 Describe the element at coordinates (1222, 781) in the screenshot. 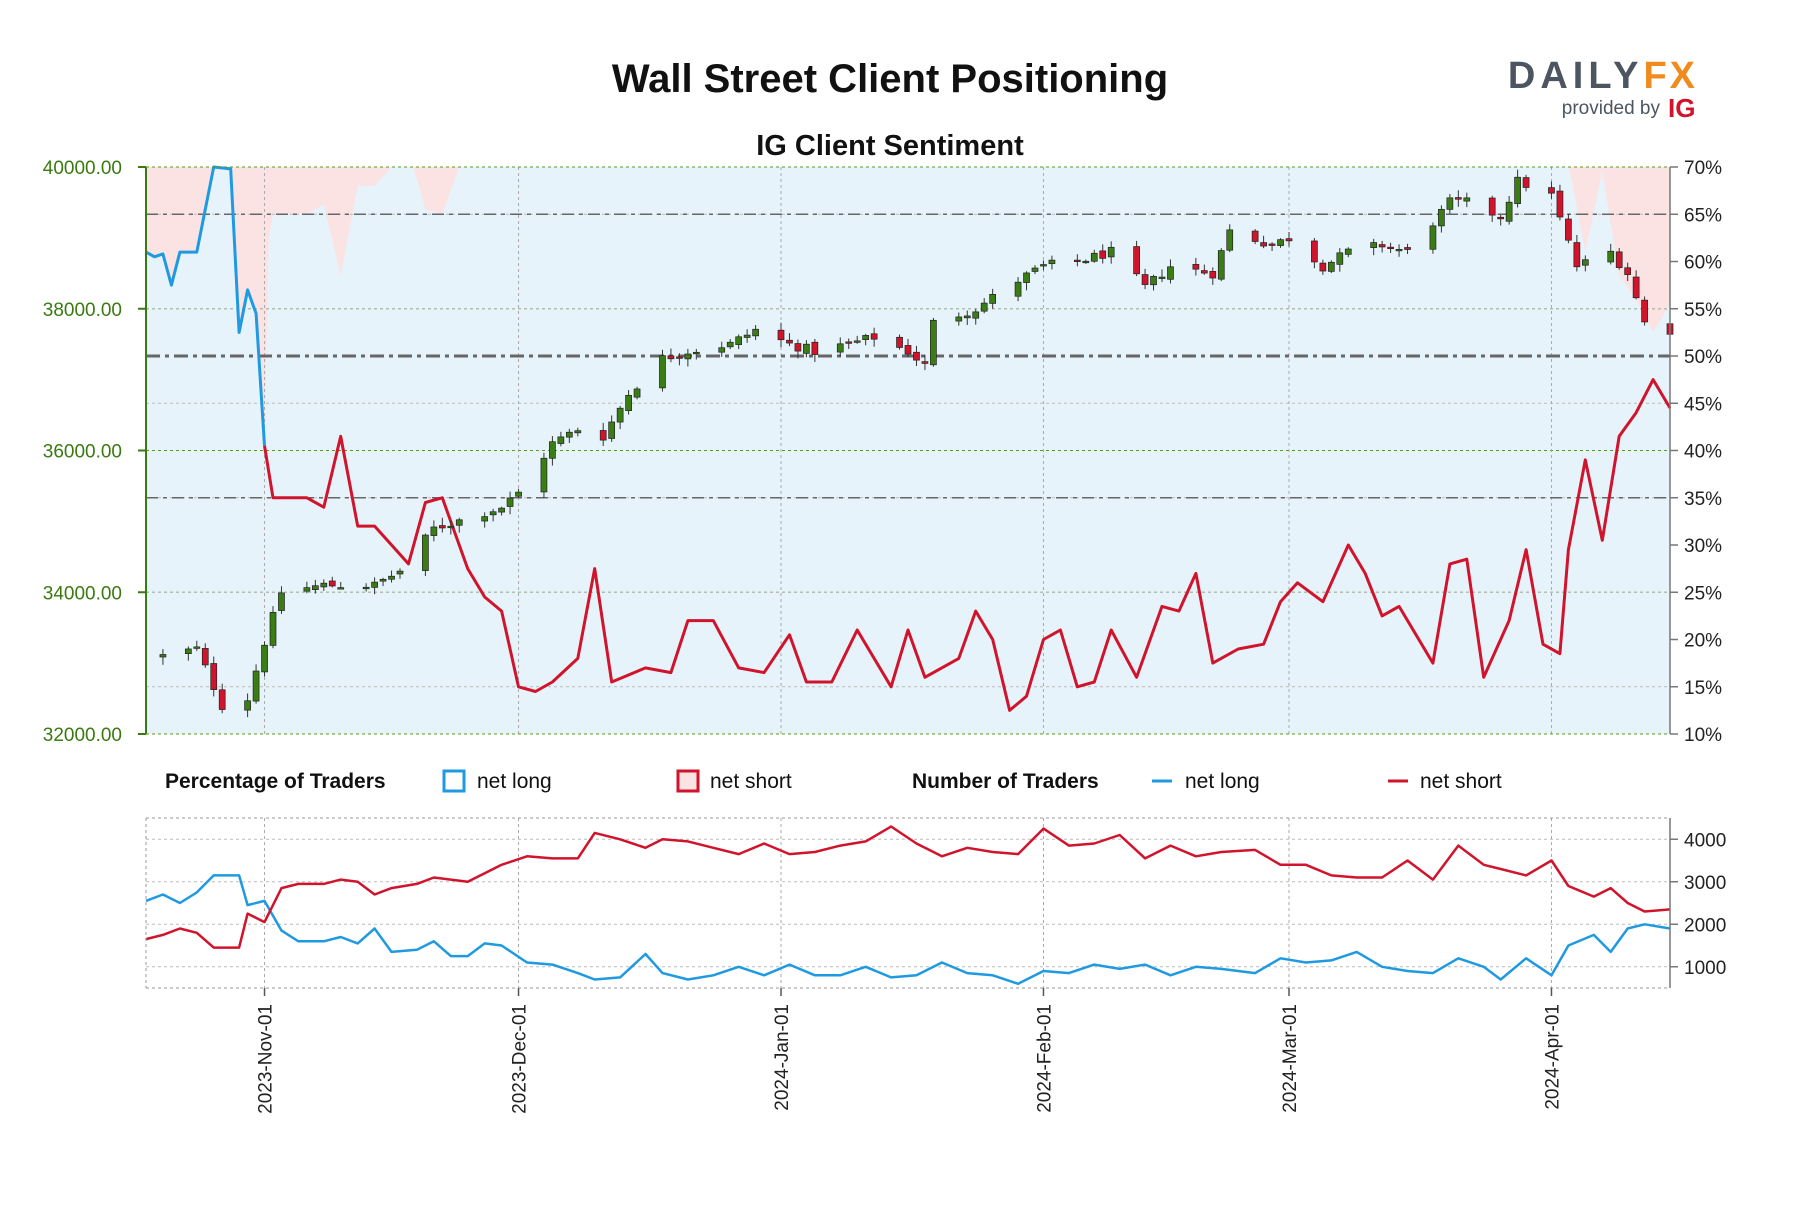

I see `legend-num-net-long-label: net long` at that location.